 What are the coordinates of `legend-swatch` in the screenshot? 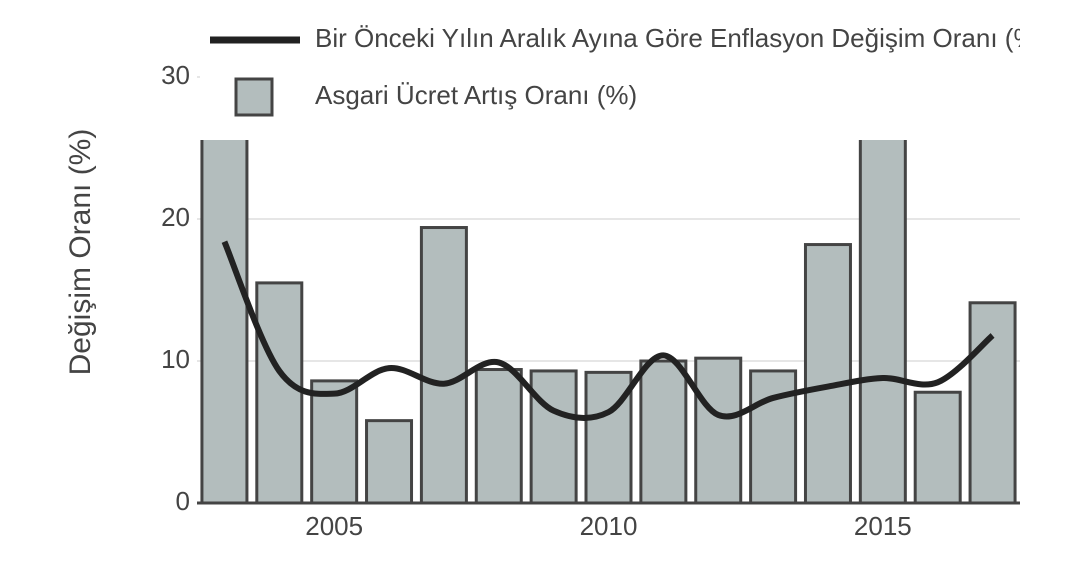 It's located at (254, 97).